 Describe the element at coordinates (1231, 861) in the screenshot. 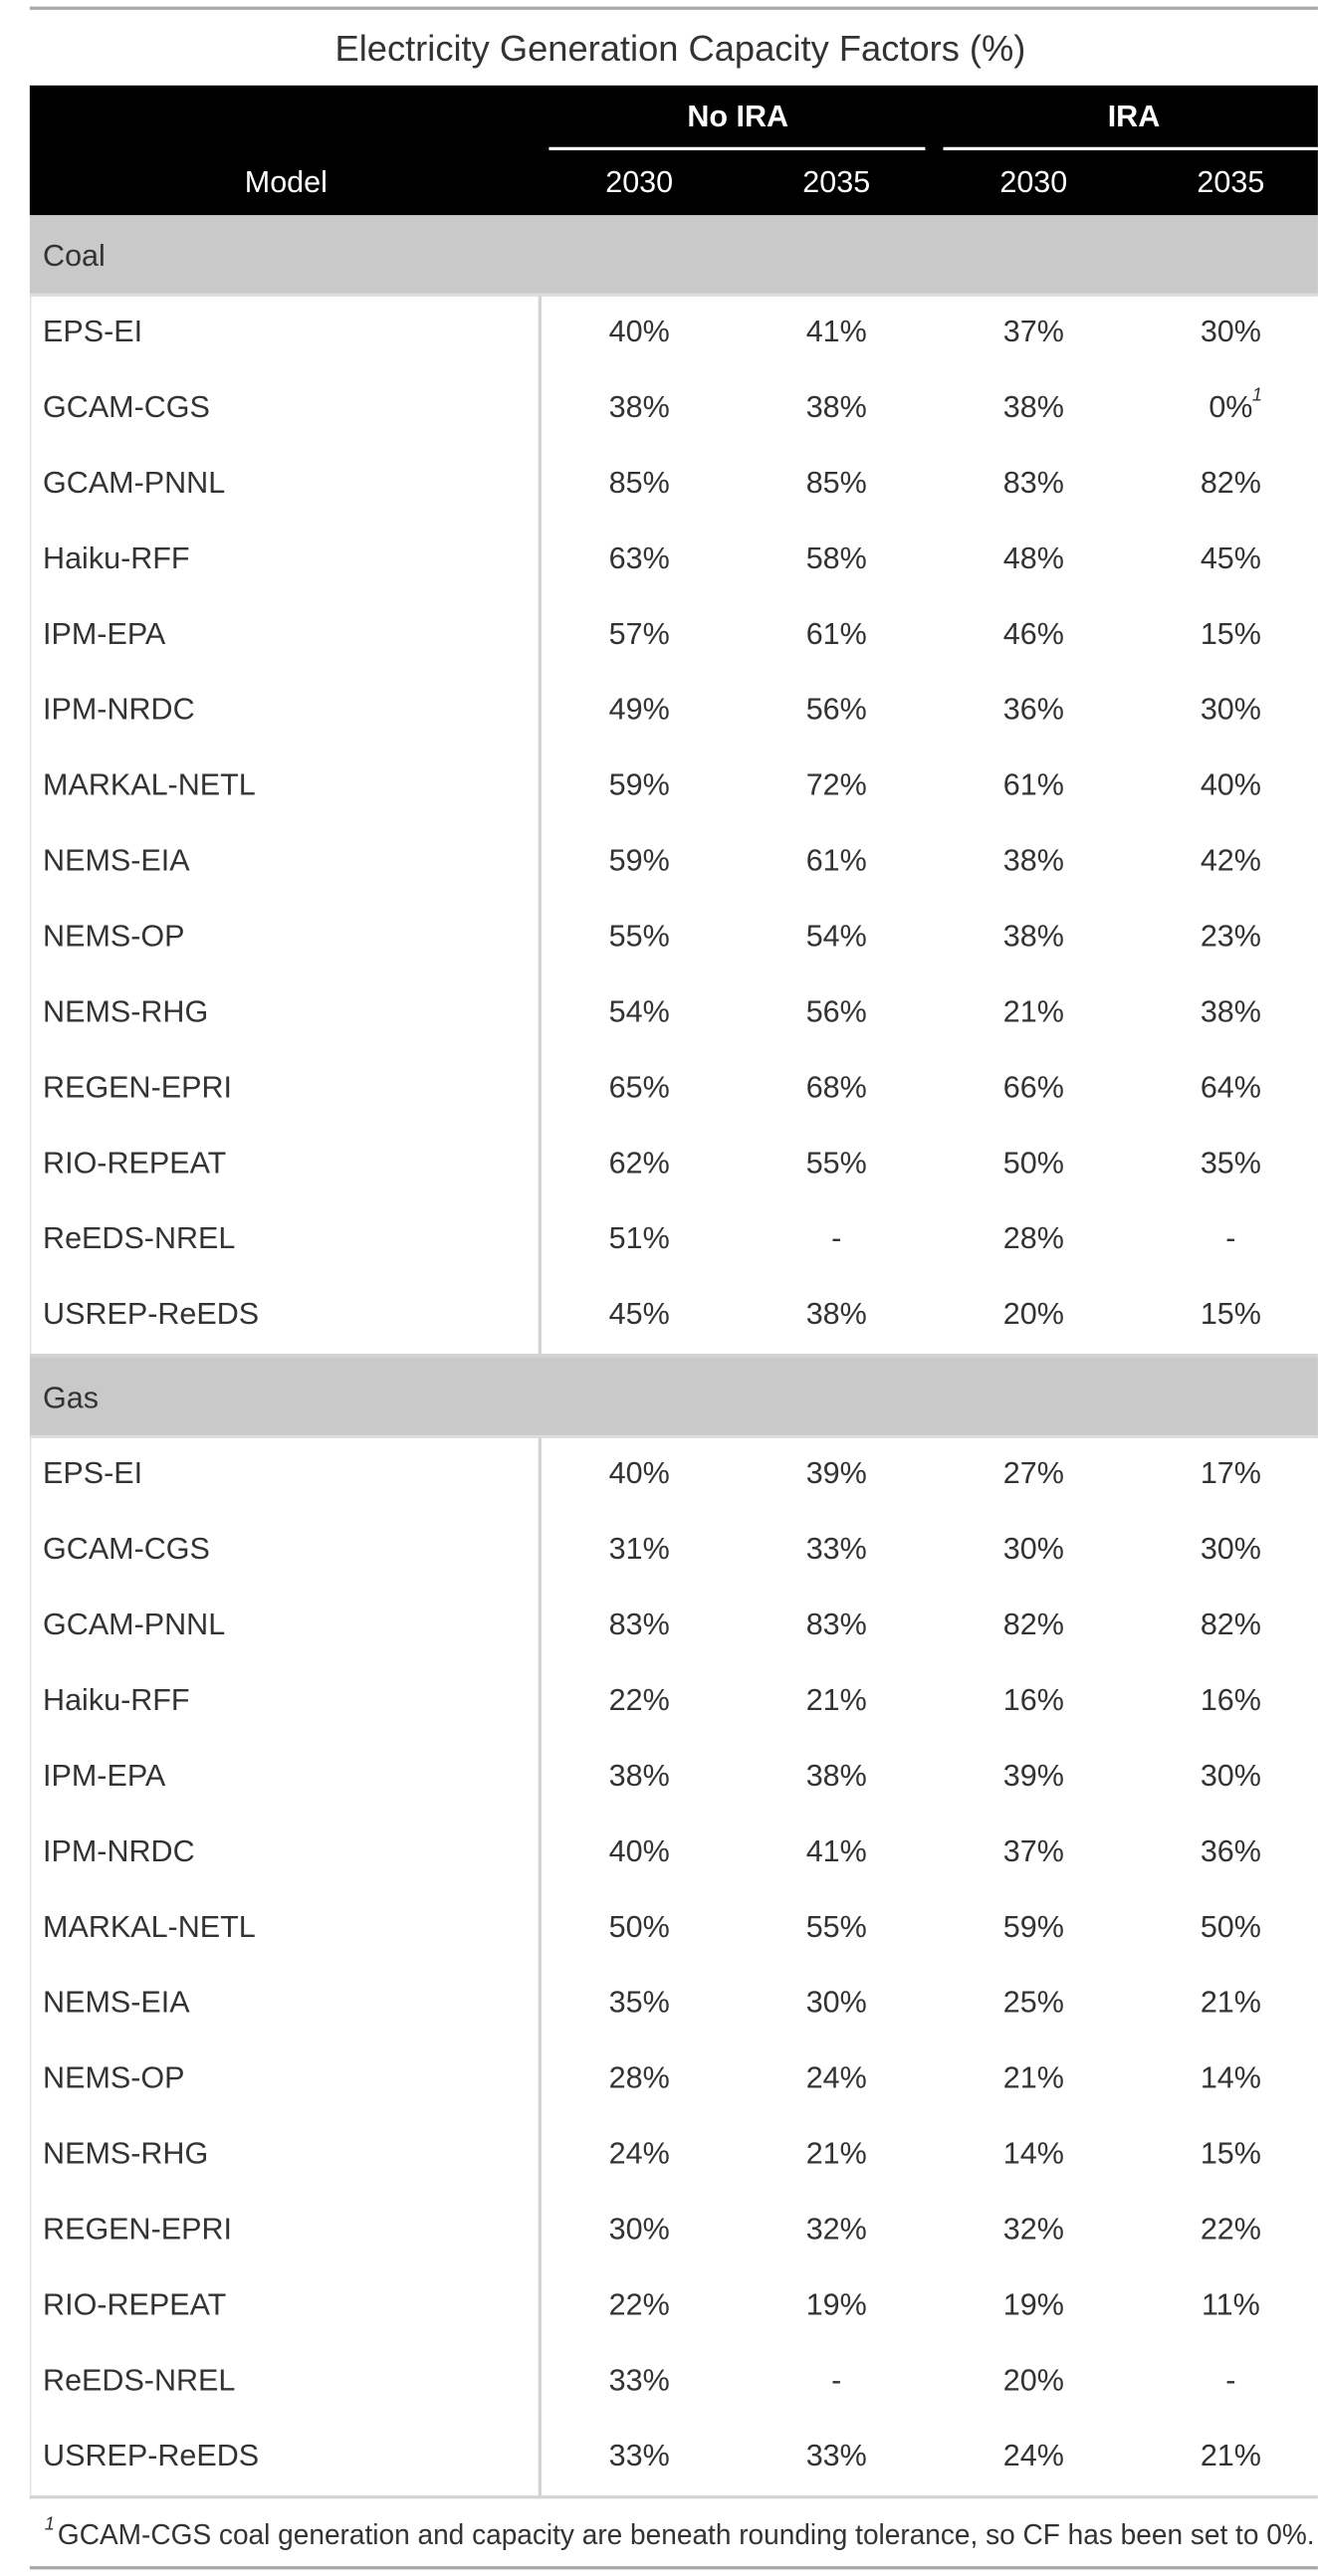

I see `cell: 42%` at that location.